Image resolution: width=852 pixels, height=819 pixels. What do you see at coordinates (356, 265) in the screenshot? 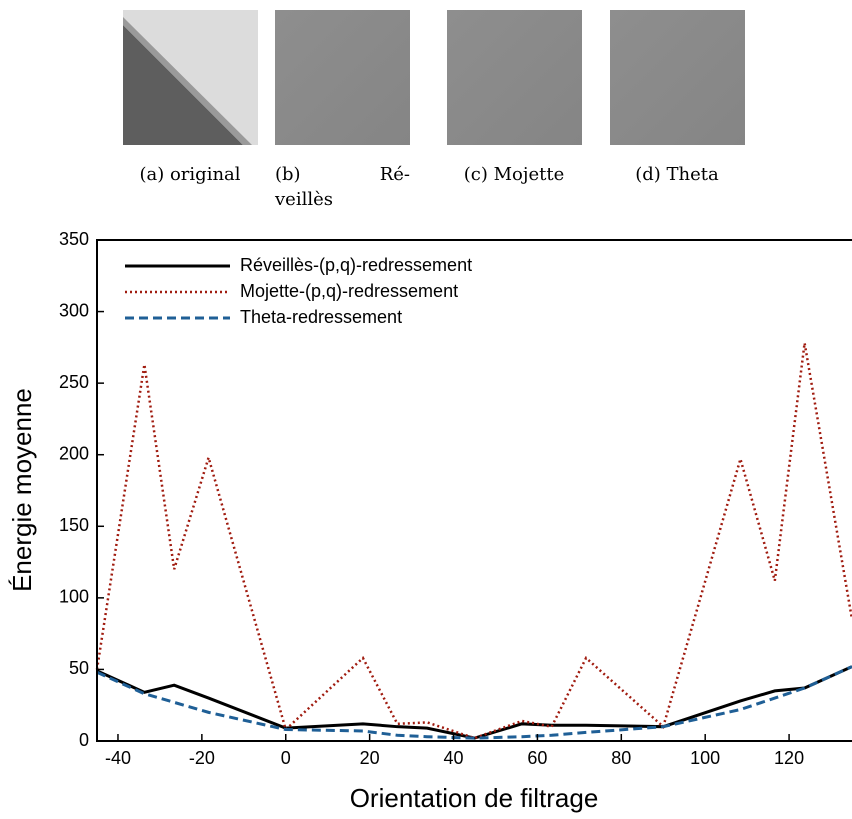
I see `legend-label: Réveillès-(p,q)-redressement` at bounding box center [356, 265].